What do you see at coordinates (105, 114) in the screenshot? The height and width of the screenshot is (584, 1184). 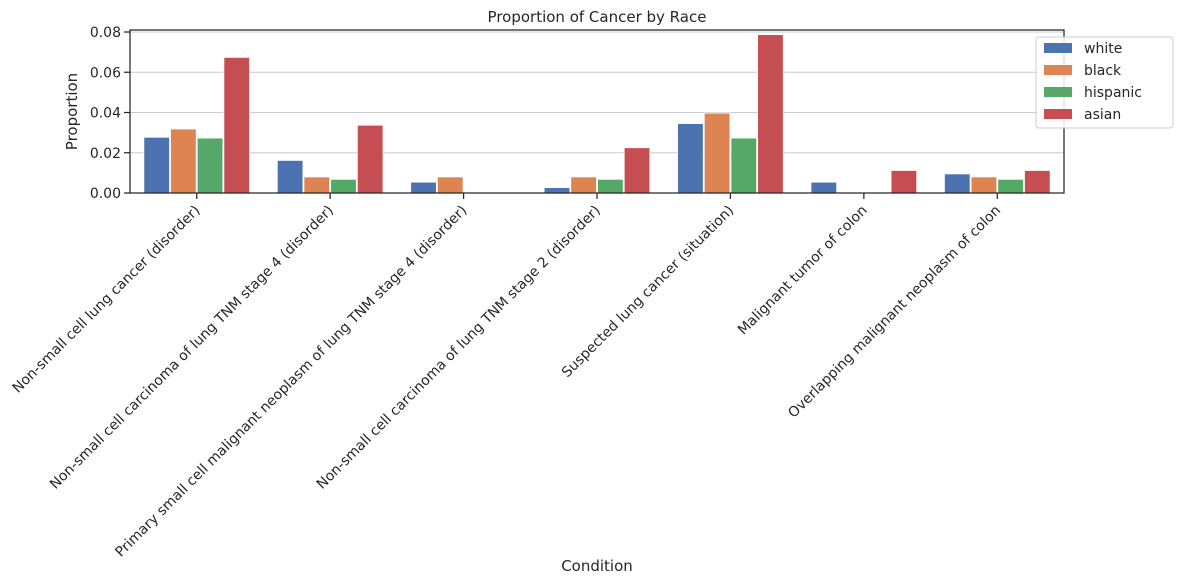 I see `y-tick-label: 0.04` at bounding box center [105, 114].